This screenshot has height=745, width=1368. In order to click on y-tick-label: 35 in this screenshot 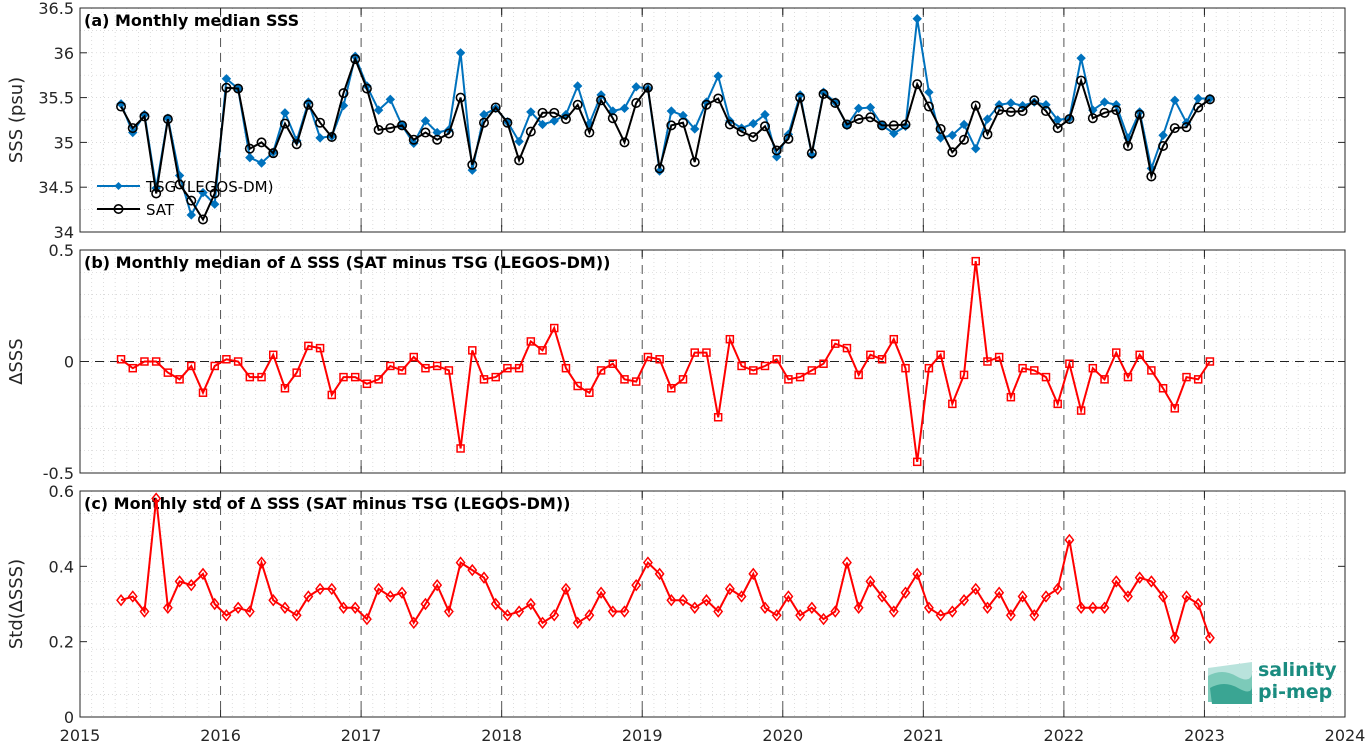, I will do `click(64, 142)`.